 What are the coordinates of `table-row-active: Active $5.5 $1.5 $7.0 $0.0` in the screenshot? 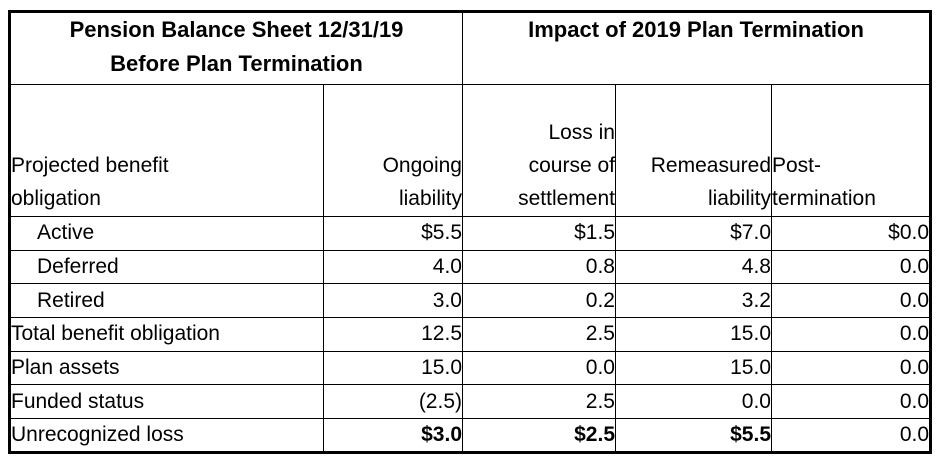 It's located at (470, 233).